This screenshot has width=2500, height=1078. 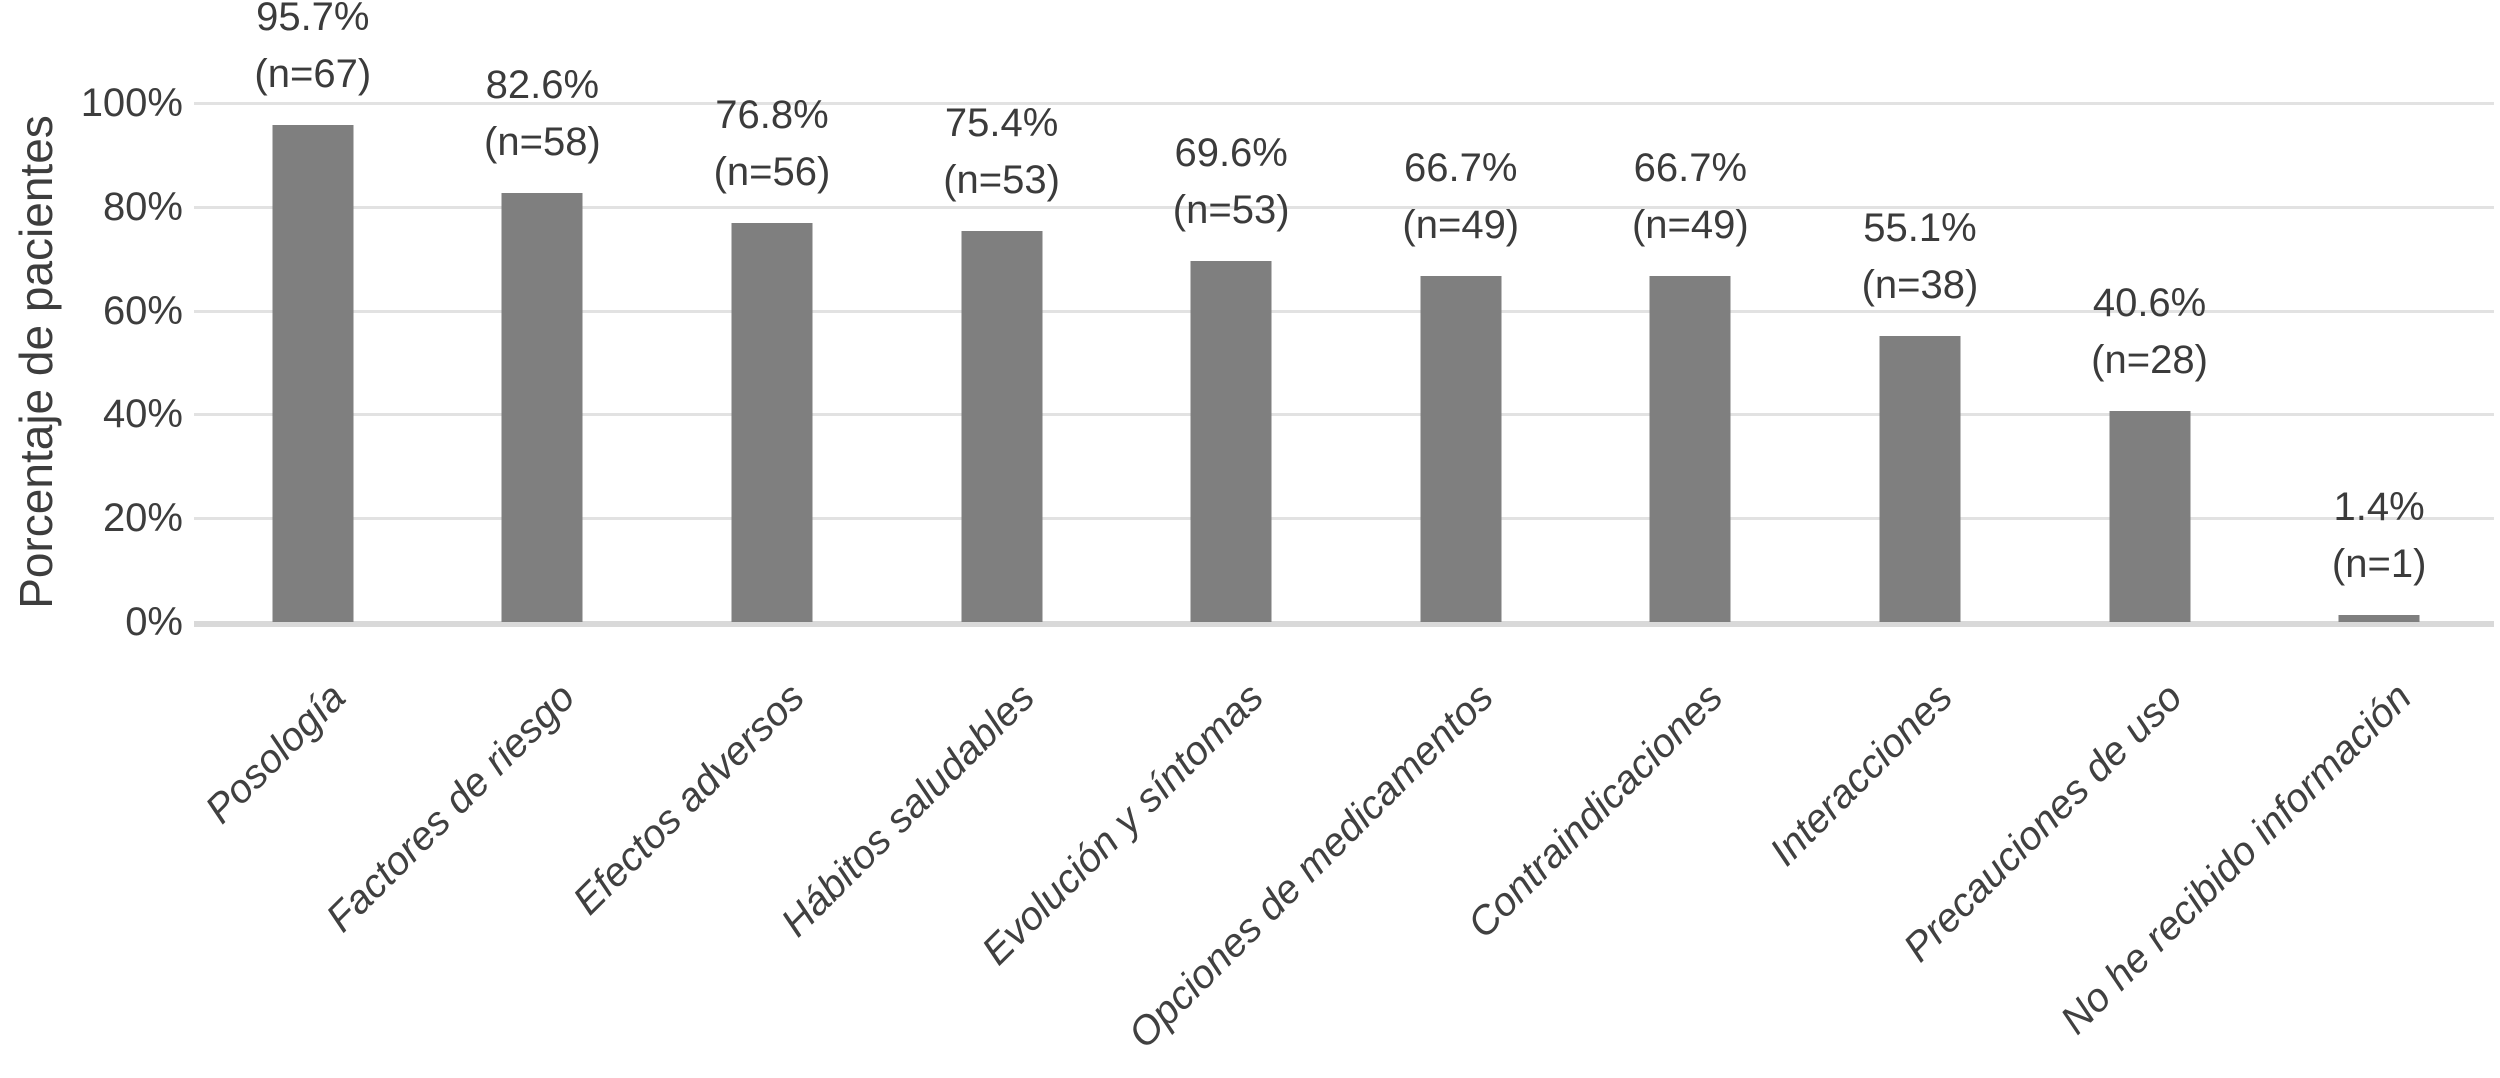 What do you see at coordinates (1231, 152) in the screenshot?
I see `bar-value-label: 69.6%` at bounding box center [1231, 152].